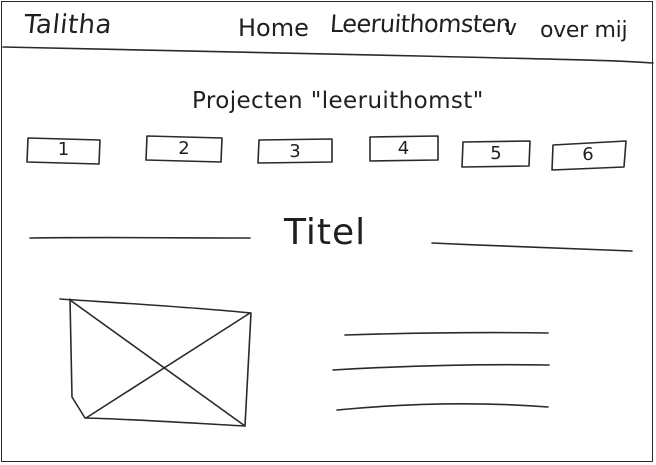  I want to click on nav-learning-link: Leeruithomsten, so click(420, 24).